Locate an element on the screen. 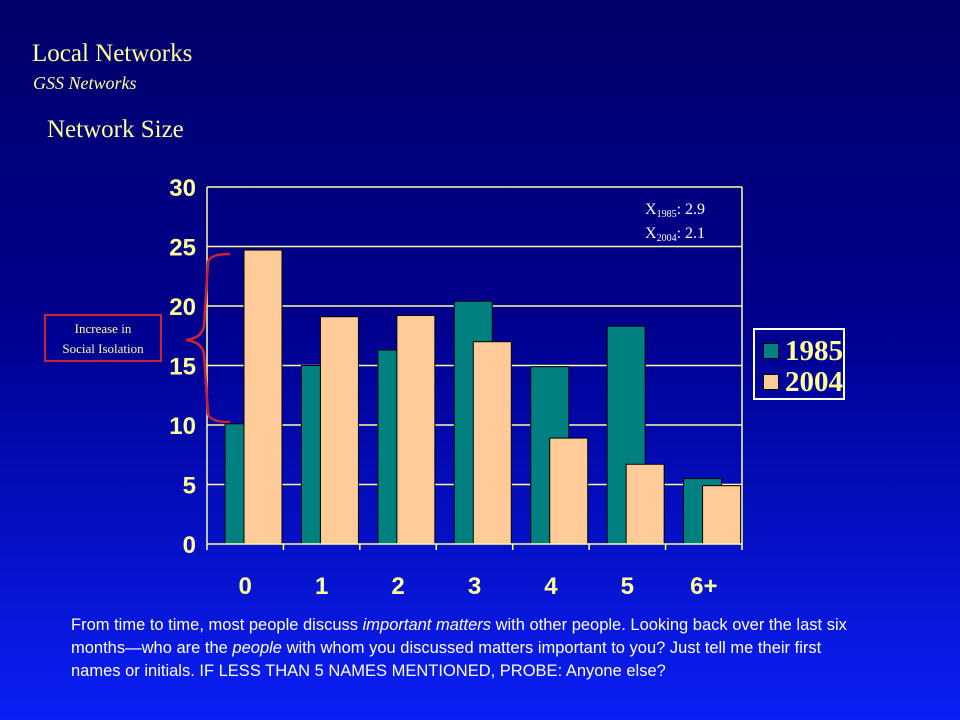 This screenshot has width=960, height=720. callout-line-1: Increase in is located at coordinates (103, 328).